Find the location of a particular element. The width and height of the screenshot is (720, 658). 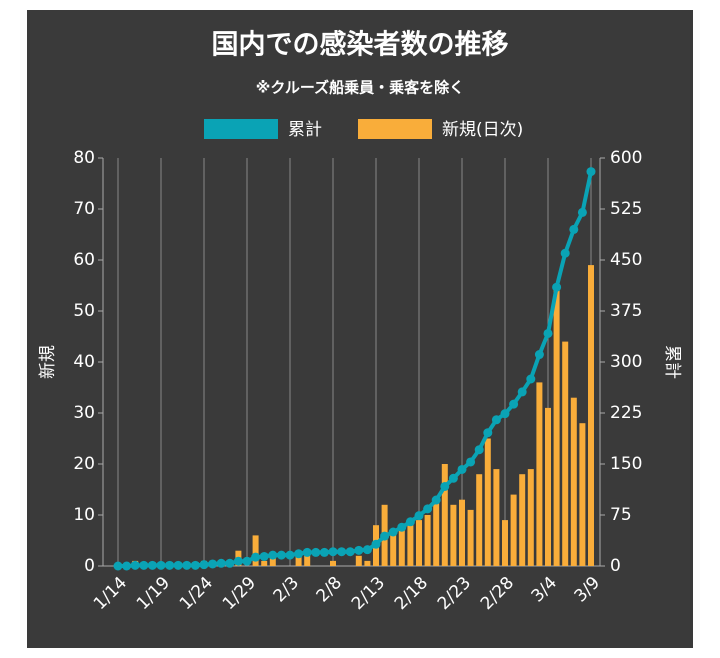

y-tick-label: 80 is located at coordinates (84, 158).